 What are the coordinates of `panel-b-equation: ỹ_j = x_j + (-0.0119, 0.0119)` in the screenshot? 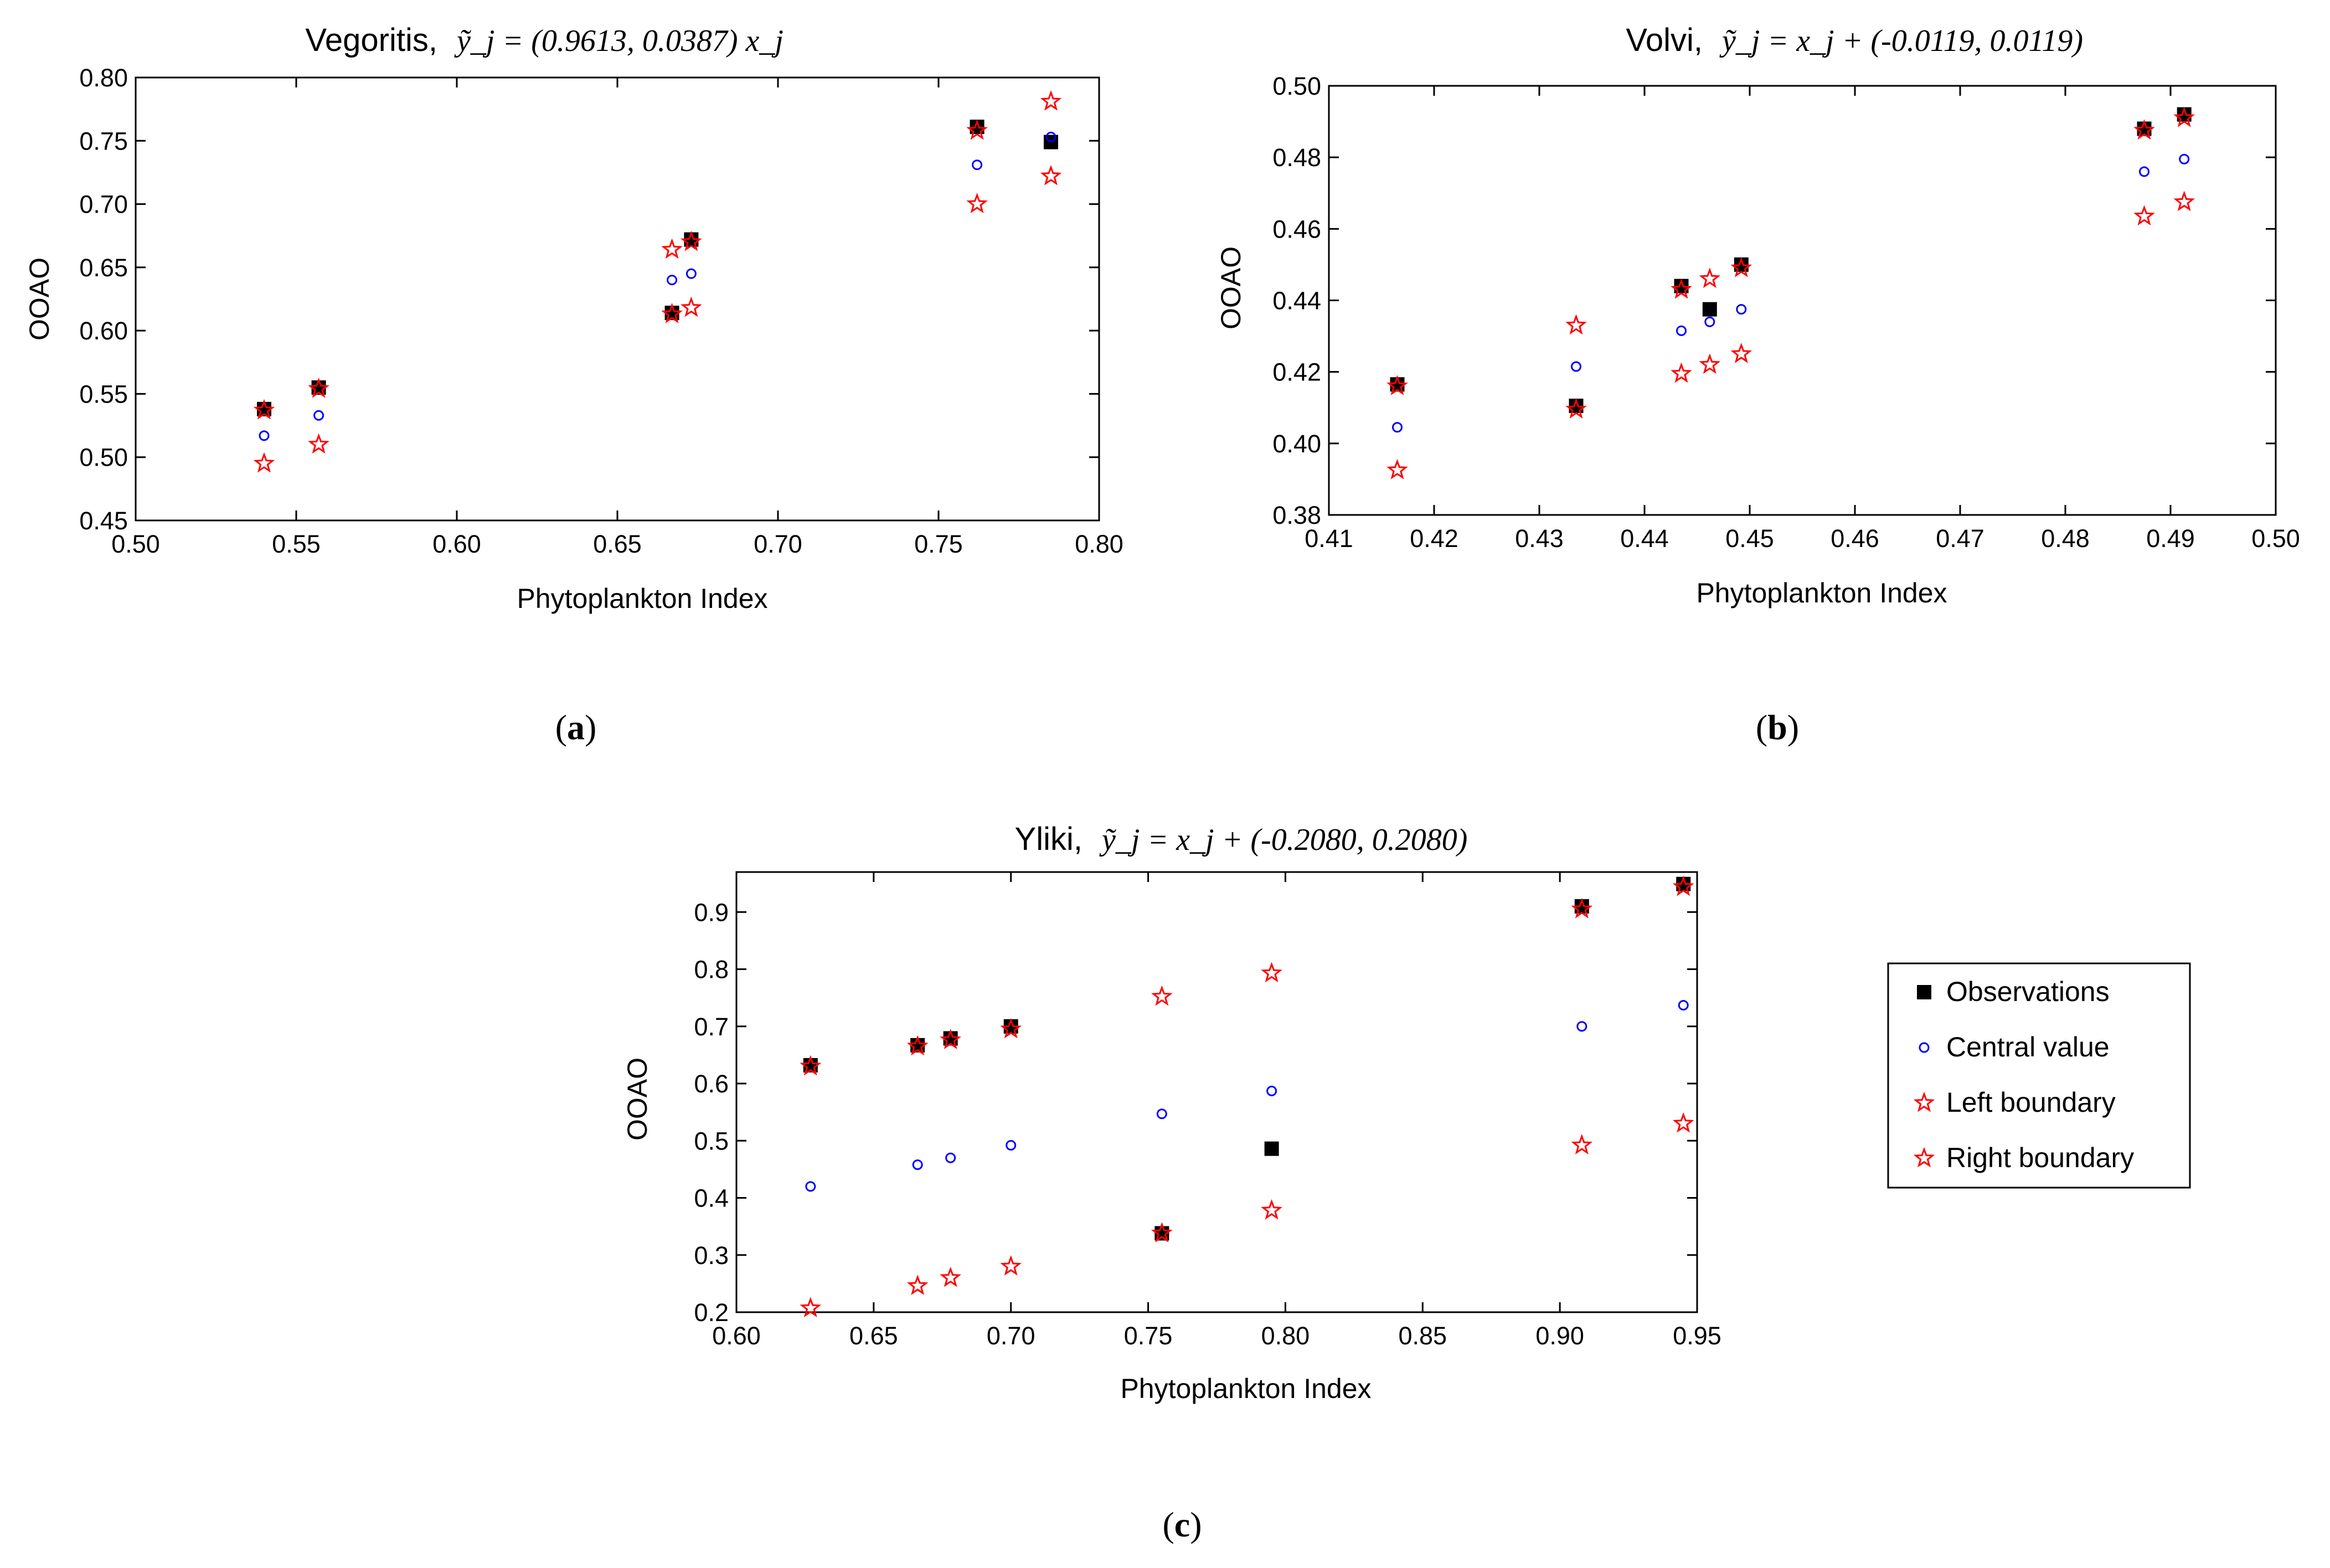 It's located at (1901, 41).